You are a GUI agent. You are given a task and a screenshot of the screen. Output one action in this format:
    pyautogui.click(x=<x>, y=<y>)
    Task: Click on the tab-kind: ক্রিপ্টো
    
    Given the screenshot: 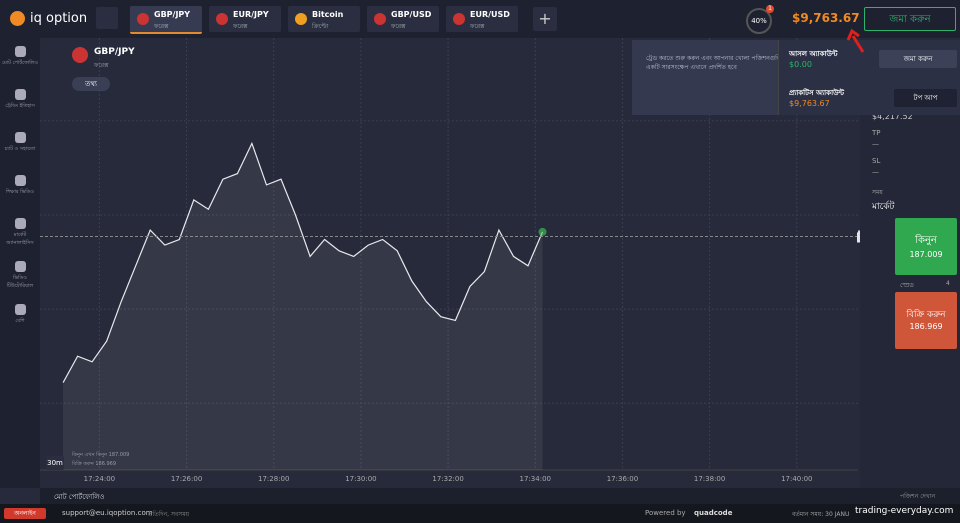 What is the action you would take?
    pyautogui.click(x=320, y=26)
    